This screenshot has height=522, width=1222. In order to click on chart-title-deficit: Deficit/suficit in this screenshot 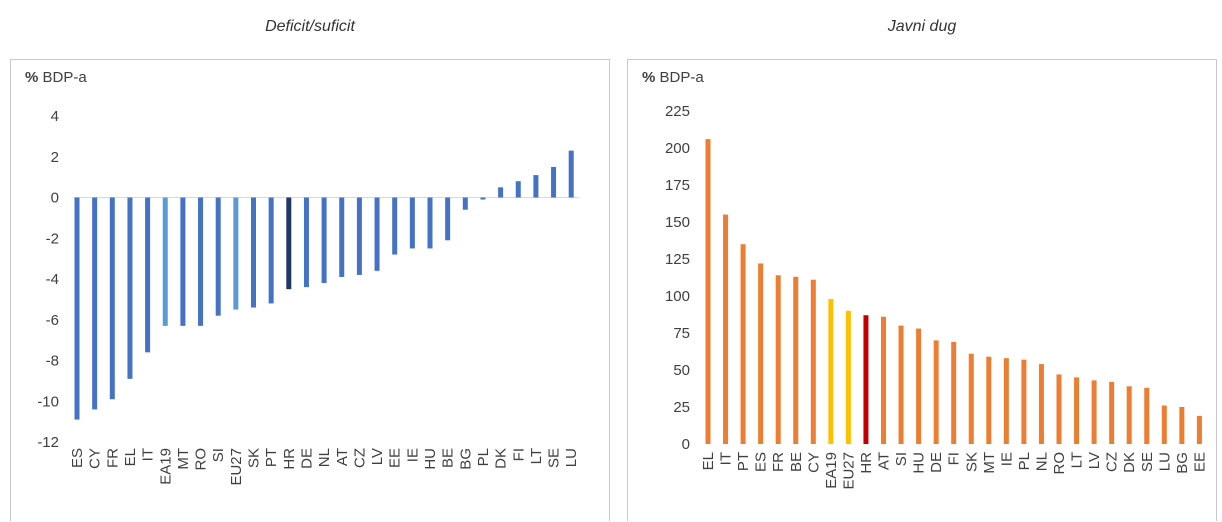, I will do `click(310, 26)`.